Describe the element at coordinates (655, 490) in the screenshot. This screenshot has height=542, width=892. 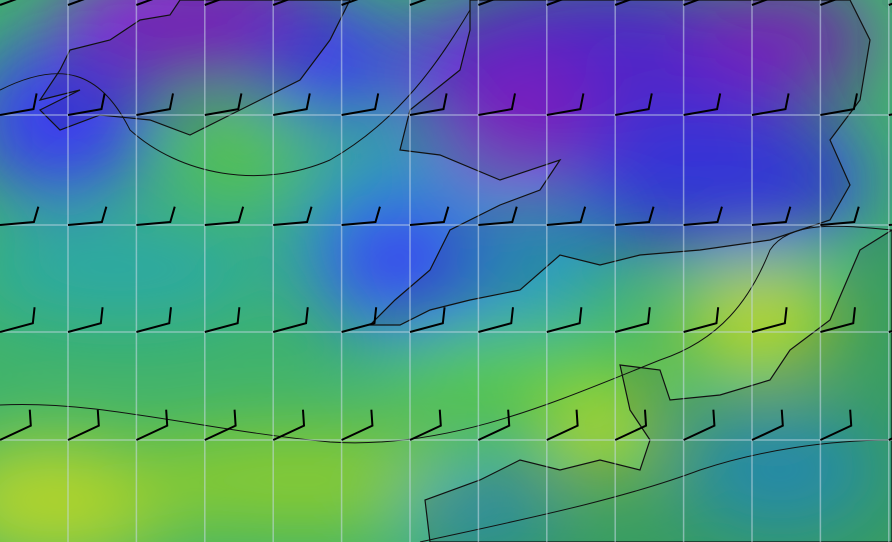
I see `isobar` at that location.